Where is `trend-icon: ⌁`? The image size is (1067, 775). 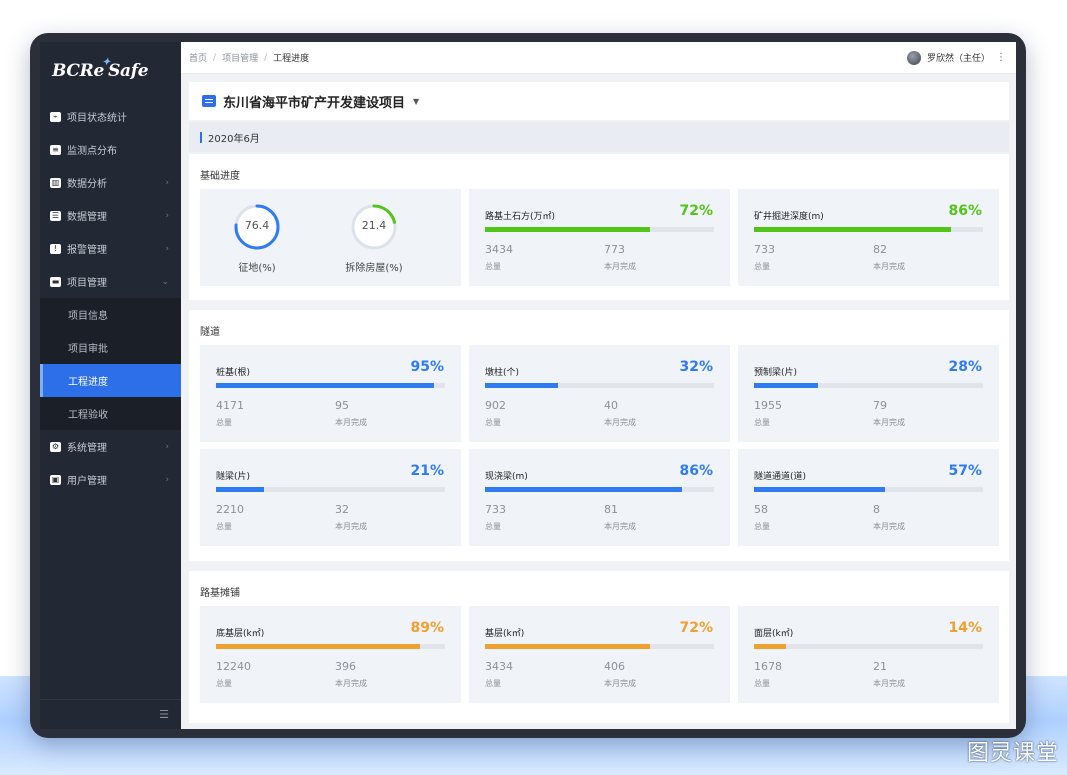
trend-icon: ⌁ is located at coordinates (55, 116).